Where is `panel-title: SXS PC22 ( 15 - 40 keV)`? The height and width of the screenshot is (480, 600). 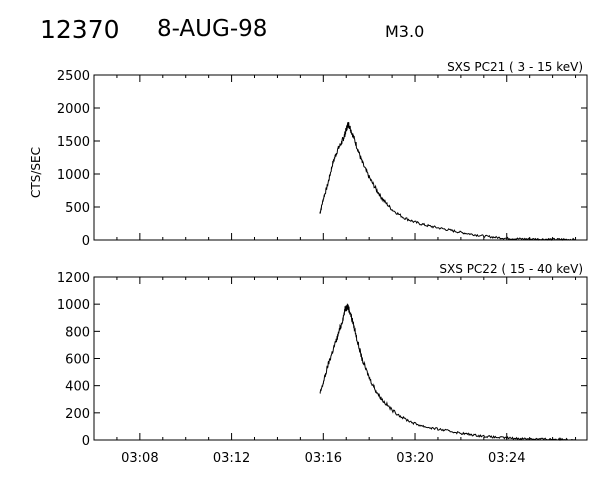 panel-title: SXS PC22 ( 15 - 40 keV) is located at coordinates (511, 269).